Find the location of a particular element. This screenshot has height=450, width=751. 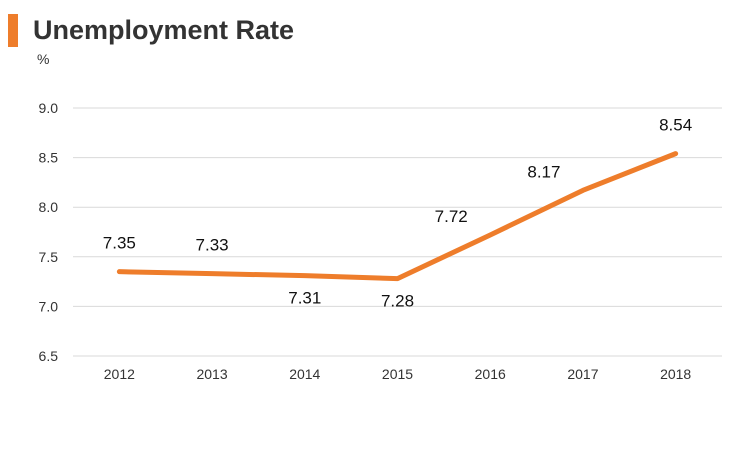

x-tick-label: 2015 is located at coordinates (397, 374).